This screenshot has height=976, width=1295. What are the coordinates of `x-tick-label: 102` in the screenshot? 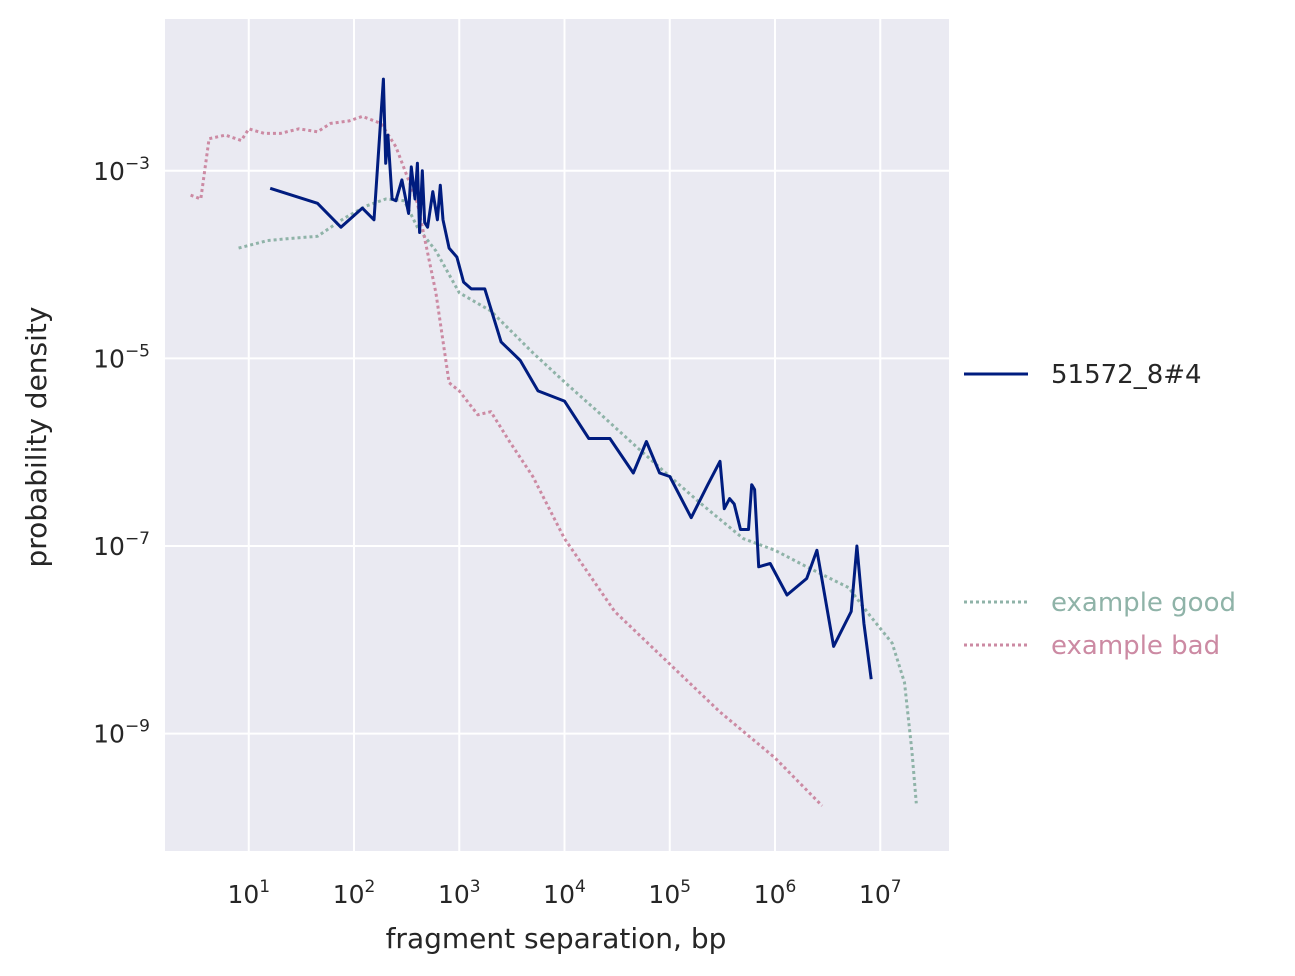 It's located at (354, 893).